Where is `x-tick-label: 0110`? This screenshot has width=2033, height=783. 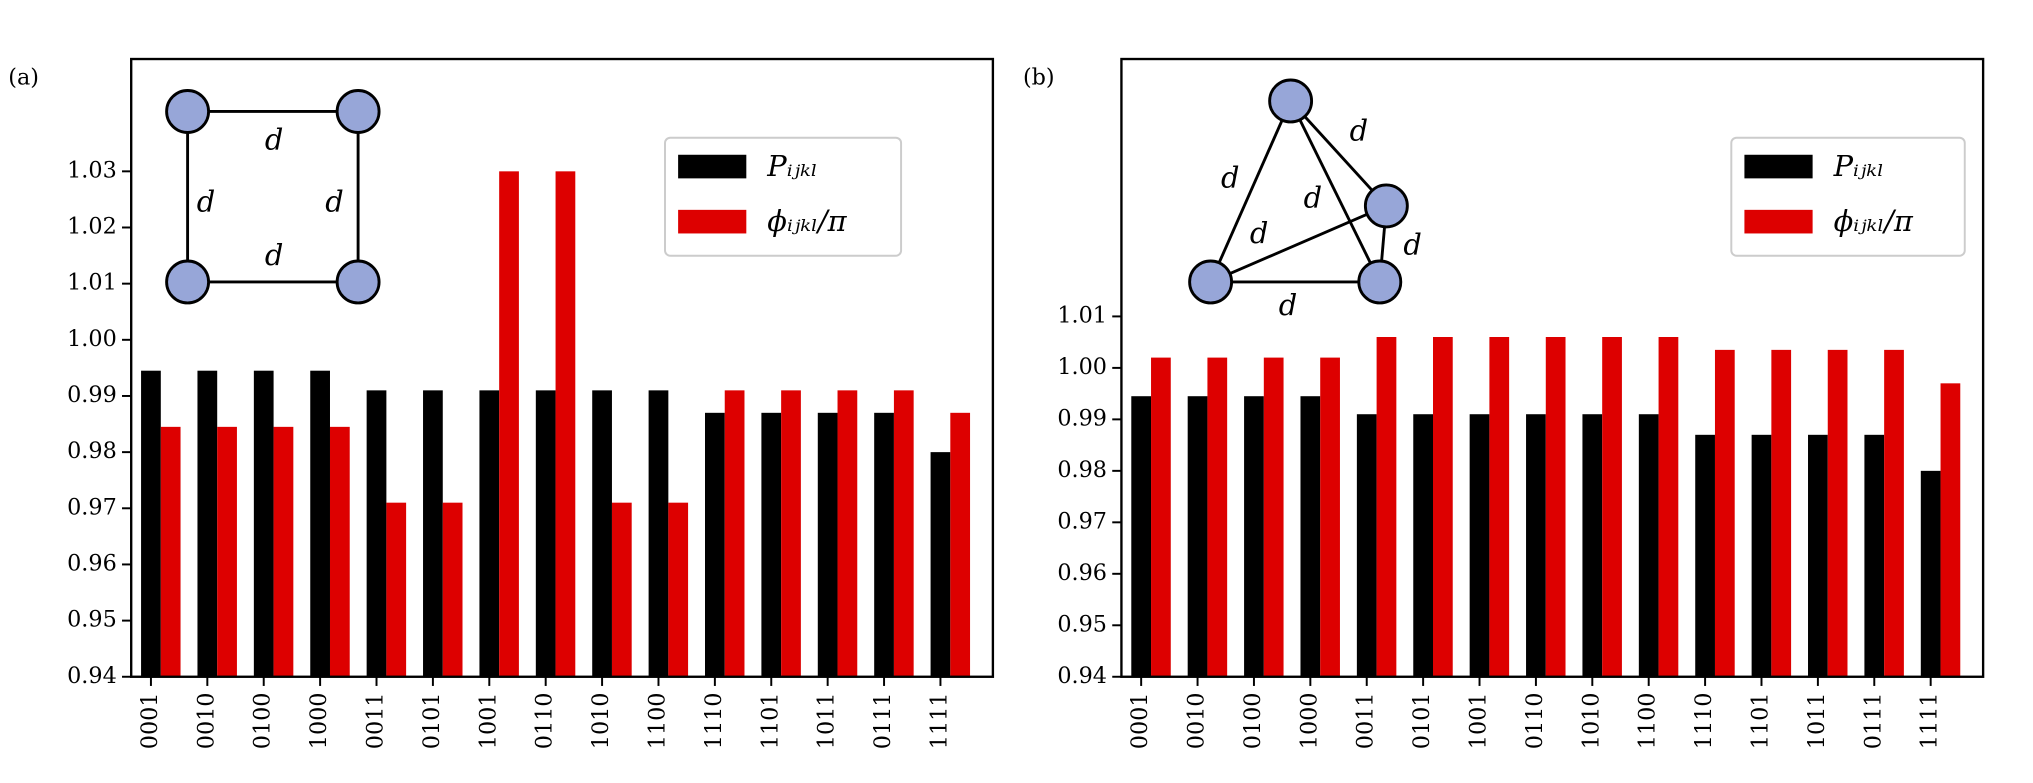 x-tick-label: 0110 is located at coordinates (545, 721).